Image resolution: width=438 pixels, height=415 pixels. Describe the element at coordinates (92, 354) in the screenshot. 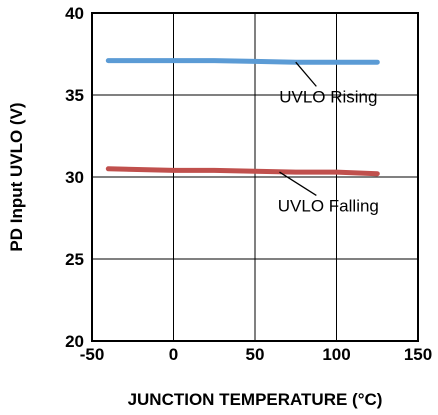

I see `x-tick-label: -50` at that location.